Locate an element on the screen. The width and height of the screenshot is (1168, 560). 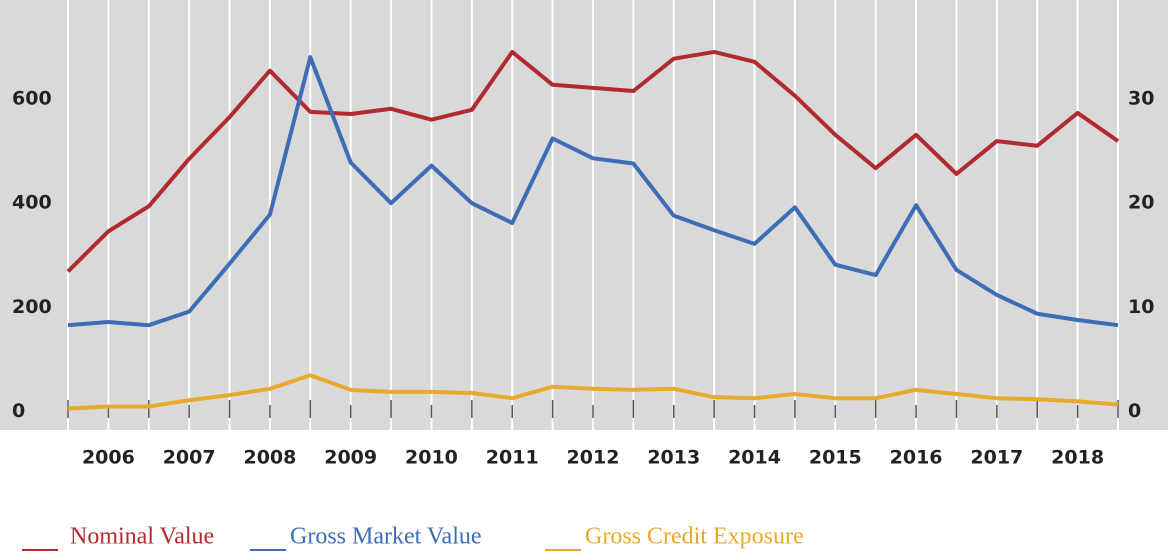
legend-label: Gross Credit Exposure is located at coordinates (694, 537).